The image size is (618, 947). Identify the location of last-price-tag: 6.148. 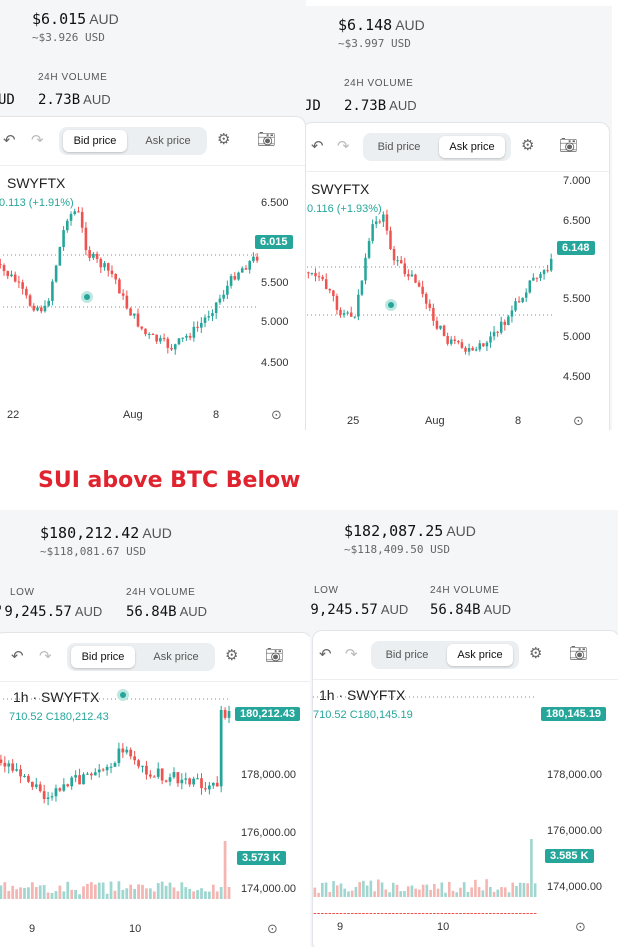
(576, 248).